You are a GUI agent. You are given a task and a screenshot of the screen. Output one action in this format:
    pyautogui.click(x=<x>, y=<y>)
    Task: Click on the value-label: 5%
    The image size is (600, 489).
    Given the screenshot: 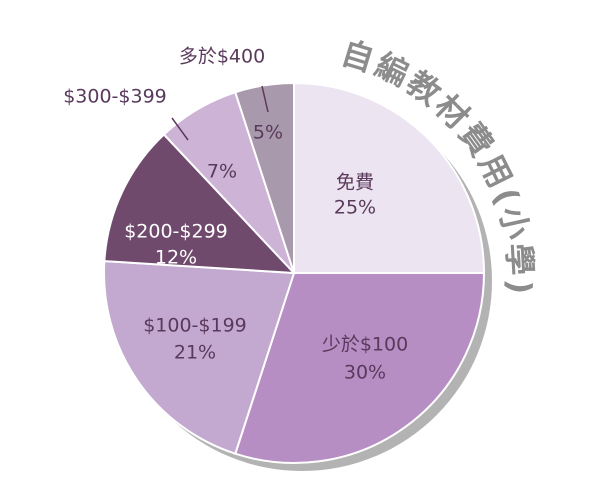 What is the action you would take?
    pyautogui.click(x=268, y=133)
    